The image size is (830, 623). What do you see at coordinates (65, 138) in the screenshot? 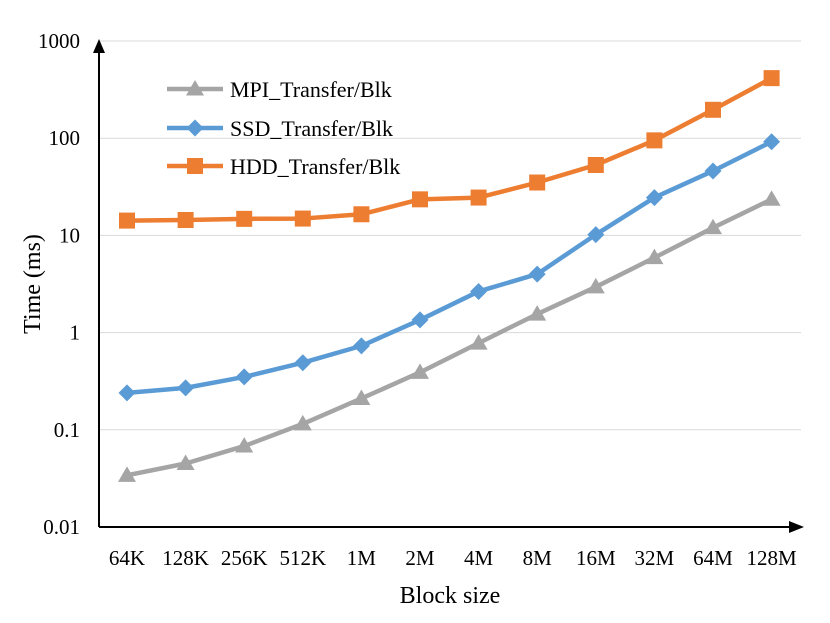
I see `y-tick-label: 100` at bounding box center [65, 138].